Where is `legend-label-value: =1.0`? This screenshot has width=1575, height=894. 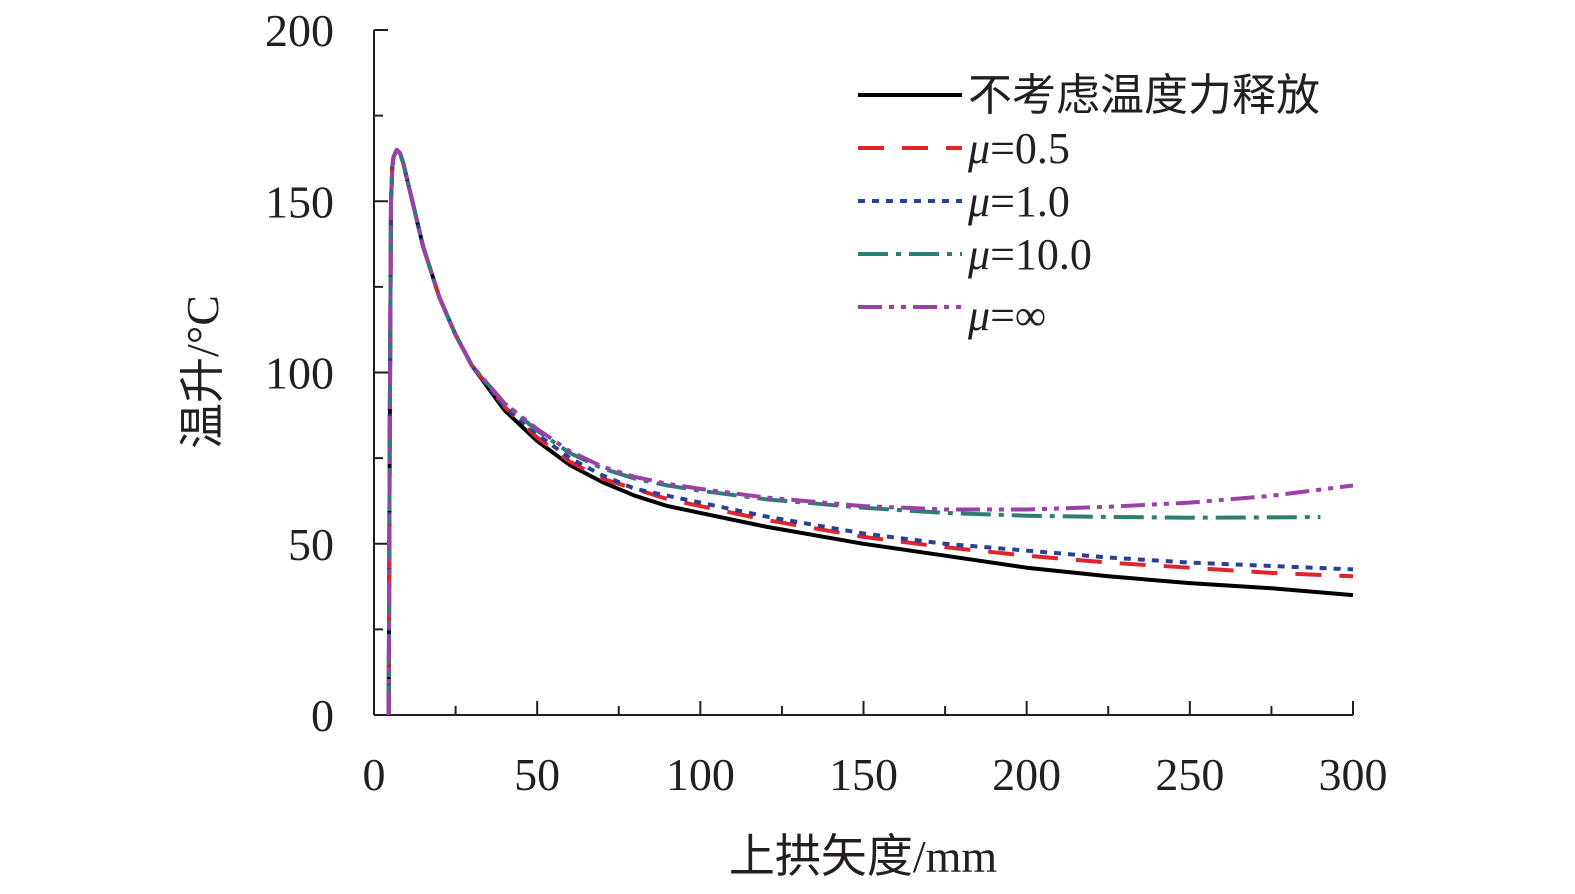
legend-label-value: =1.0 is located at coordinates (1030, 201).